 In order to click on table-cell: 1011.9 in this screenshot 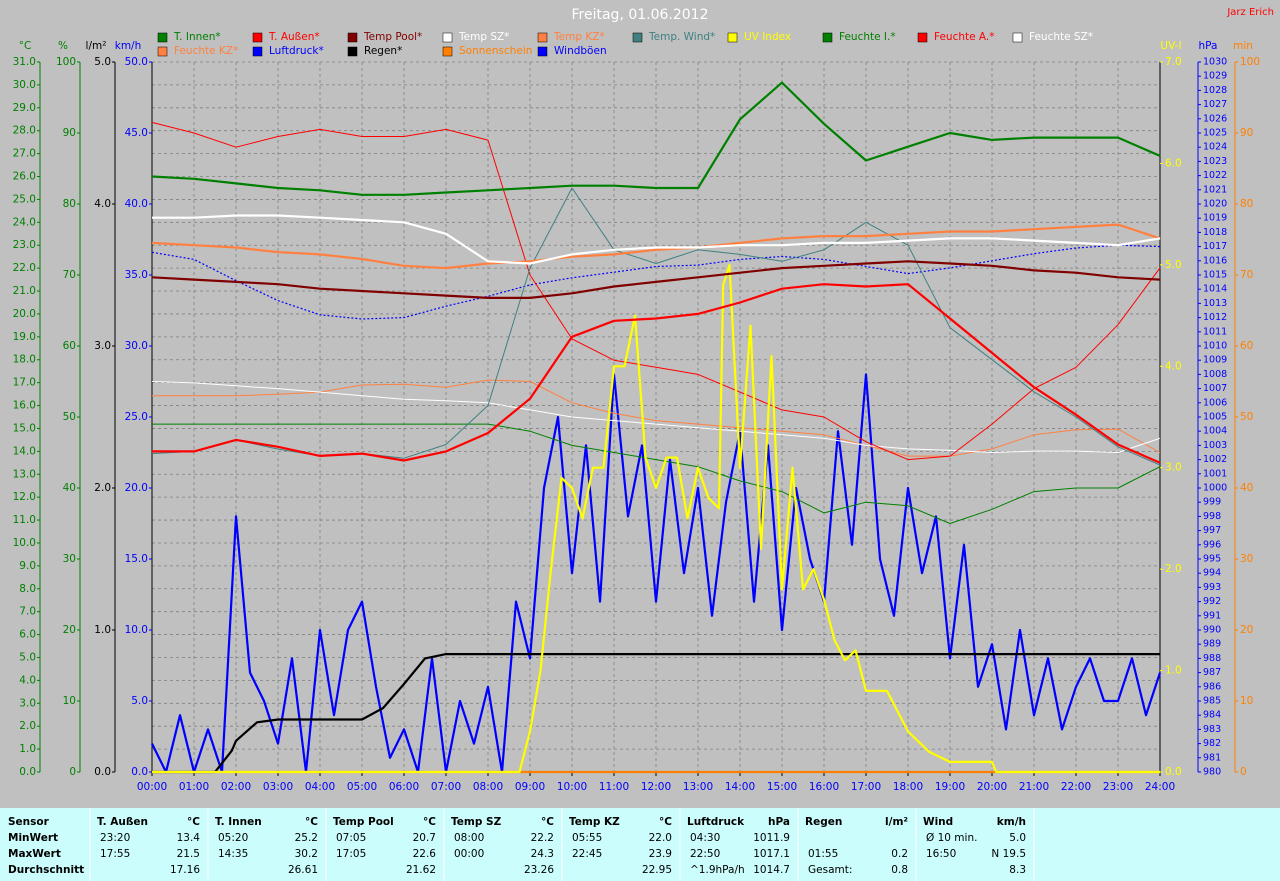, I will do `click(771, 838)`.